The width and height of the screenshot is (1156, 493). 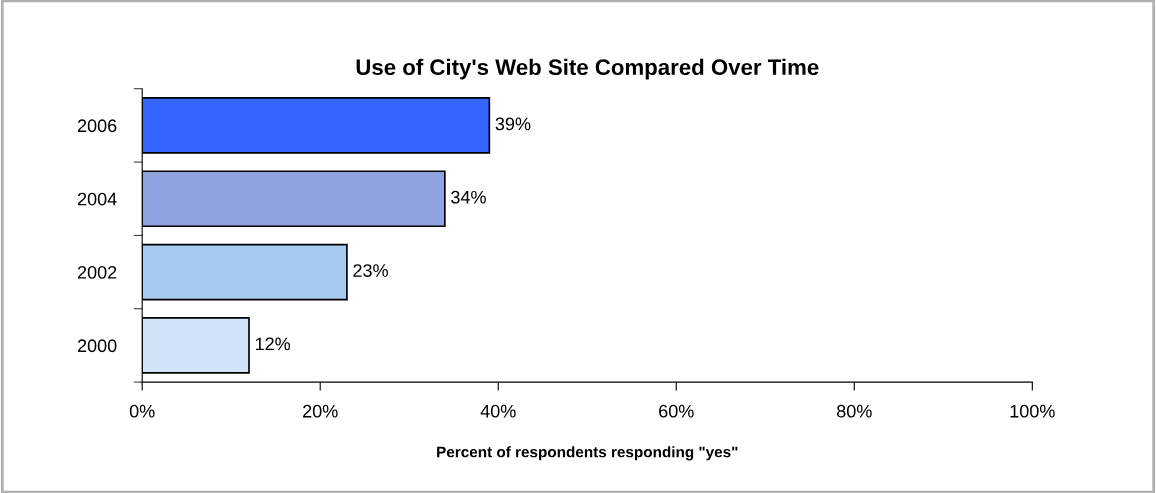 What do you see at coordinates (513, 124) in the screenshot?
I see `data-label: 39%` at bounding box center [513, 124].